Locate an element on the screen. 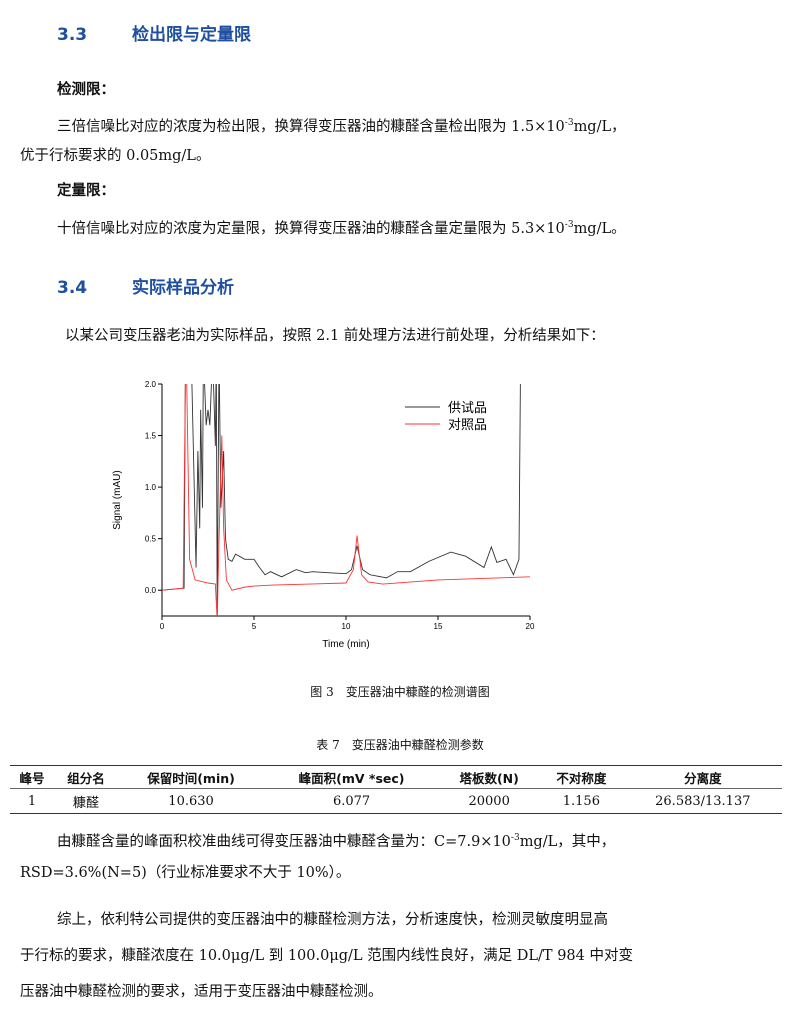  section-number: 3.4 is located at coordinates (72, 288).